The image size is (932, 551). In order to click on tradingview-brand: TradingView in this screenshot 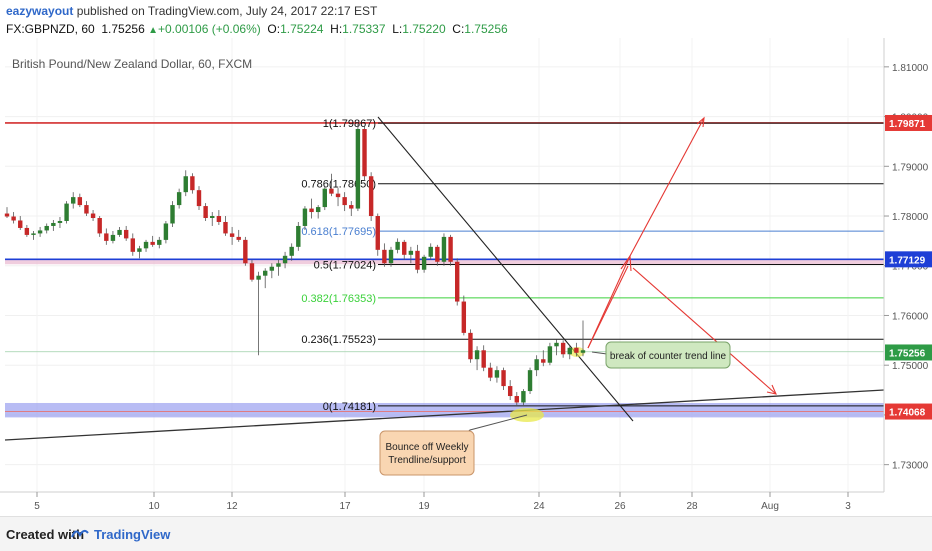, I will do `click(132, 534)`.